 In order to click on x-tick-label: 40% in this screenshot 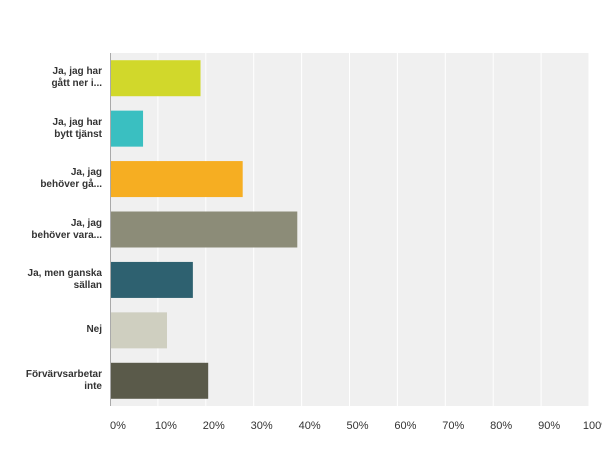, I will do `click(310, 426)`.